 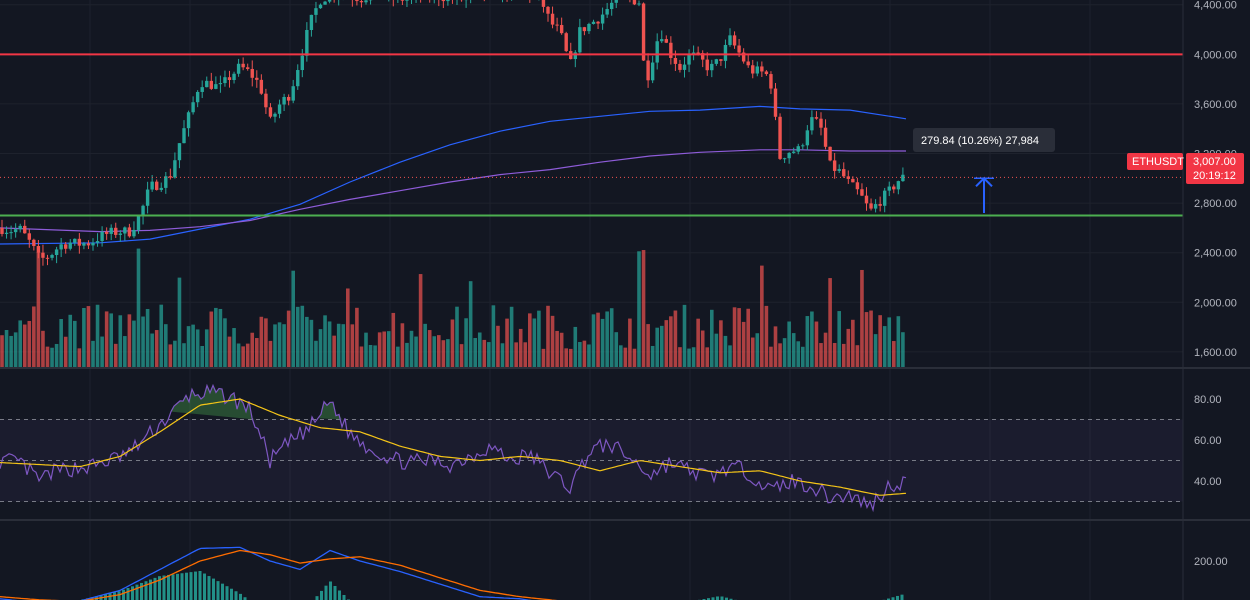 What do you see at coordinates (1208, 441) in the screenshot?
I see `rsi-tick-label: 60.00` at bounding box center [1208, 441].